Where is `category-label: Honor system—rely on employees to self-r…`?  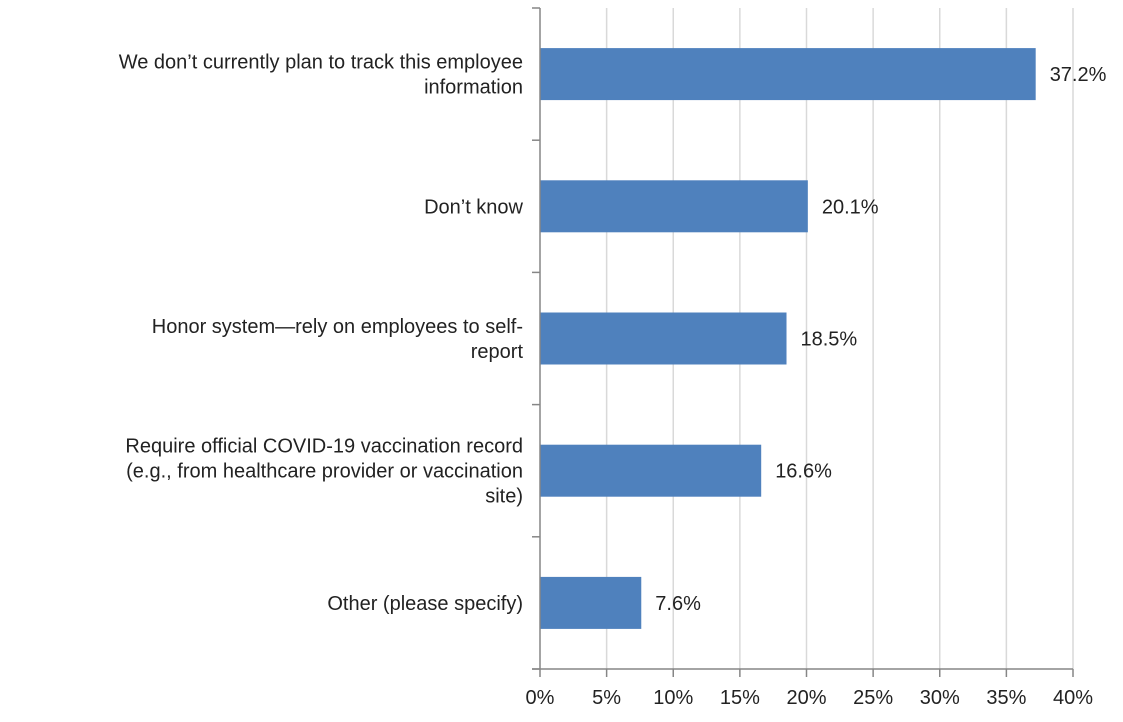
category-label: Honor system—rely on employees to self-r… is located at coordinates (338, 339).